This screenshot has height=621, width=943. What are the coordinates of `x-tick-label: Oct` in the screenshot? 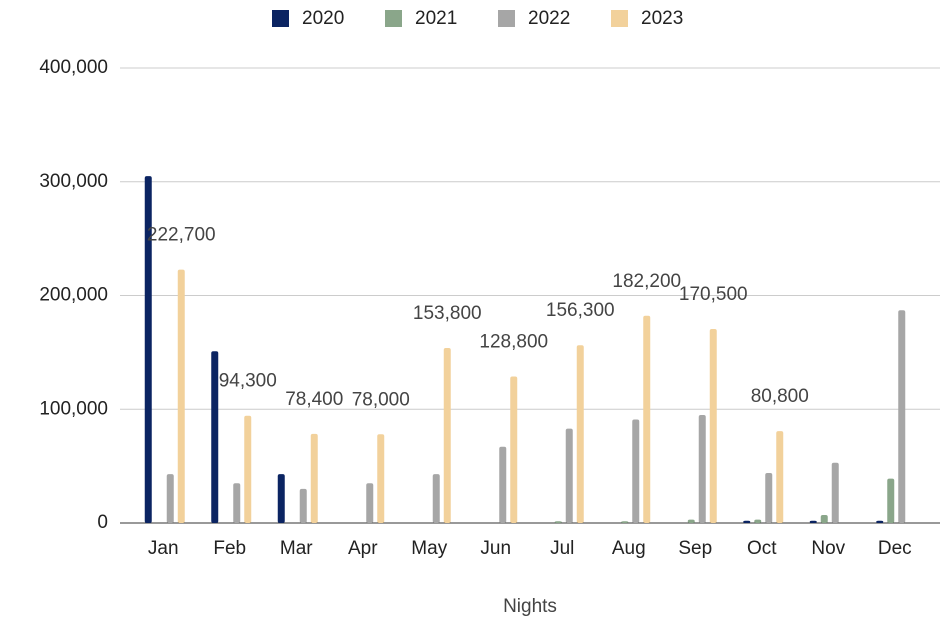 It's located at (762, 548).